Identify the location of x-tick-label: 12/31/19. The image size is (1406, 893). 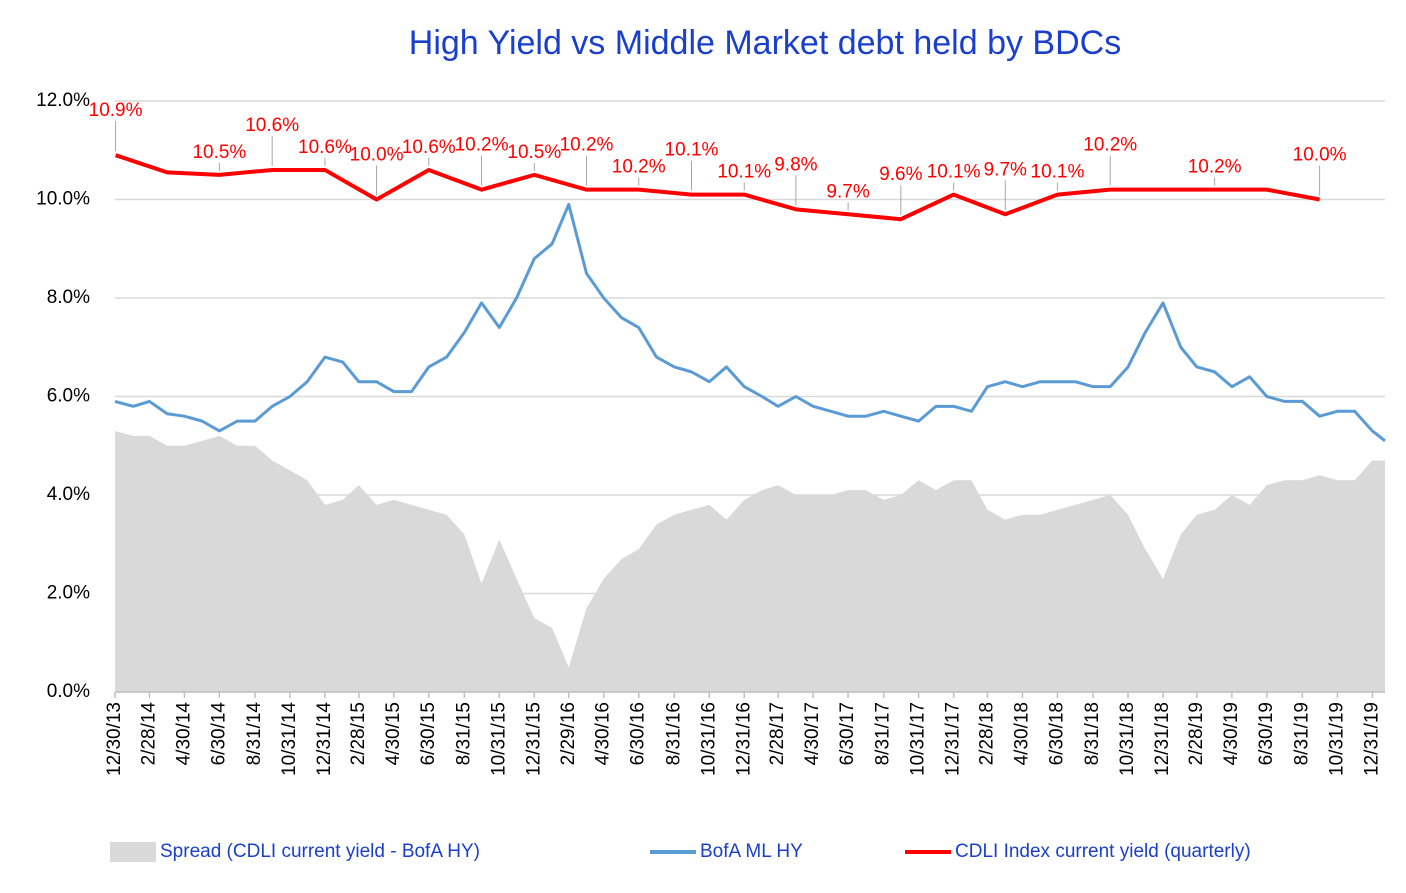
(1371, 739).